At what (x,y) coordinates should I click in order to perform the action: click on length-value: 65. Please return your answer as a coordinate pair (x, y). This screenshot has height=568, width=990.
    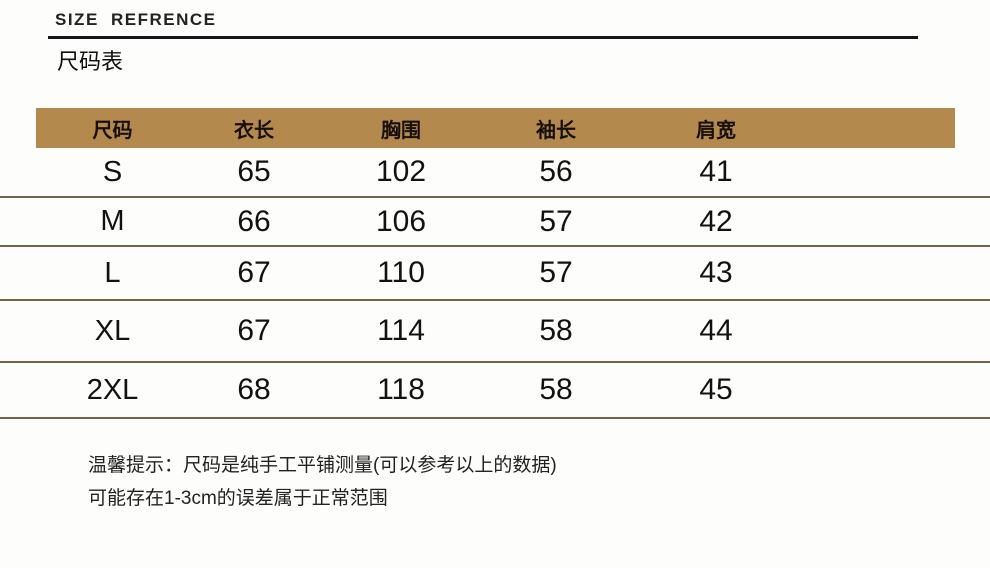
    Looking at the image, I should click on (254, 171).